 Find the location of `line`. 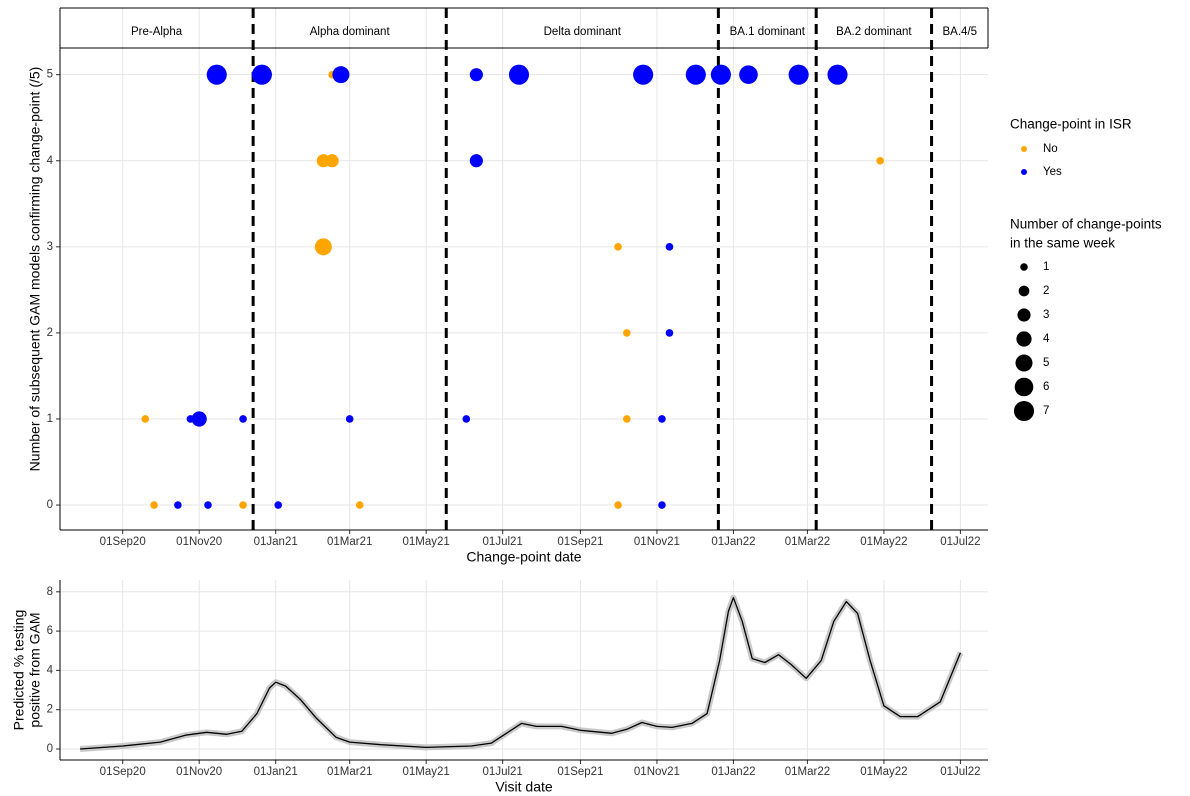

line is located at coordinates (521, 673).